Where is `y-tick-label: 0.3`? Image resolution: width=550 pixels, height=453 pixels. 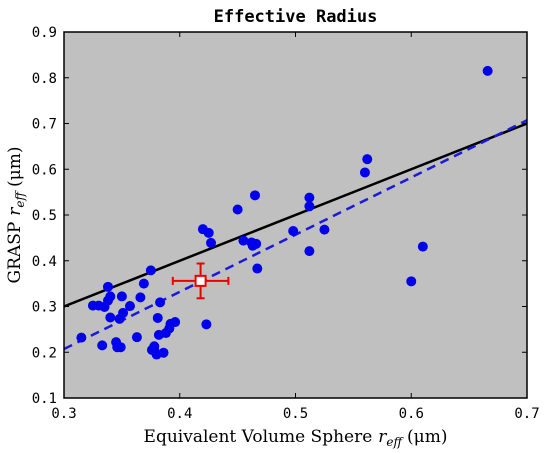 y-tick-label: 0.3 is located at coordinates (44, 308).